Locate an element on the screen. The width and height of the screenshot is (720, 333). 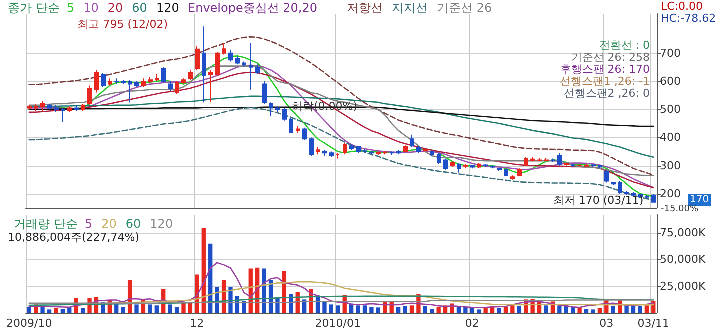
annotation: 기준선 26: 258 is located at coordinates (610, 57).